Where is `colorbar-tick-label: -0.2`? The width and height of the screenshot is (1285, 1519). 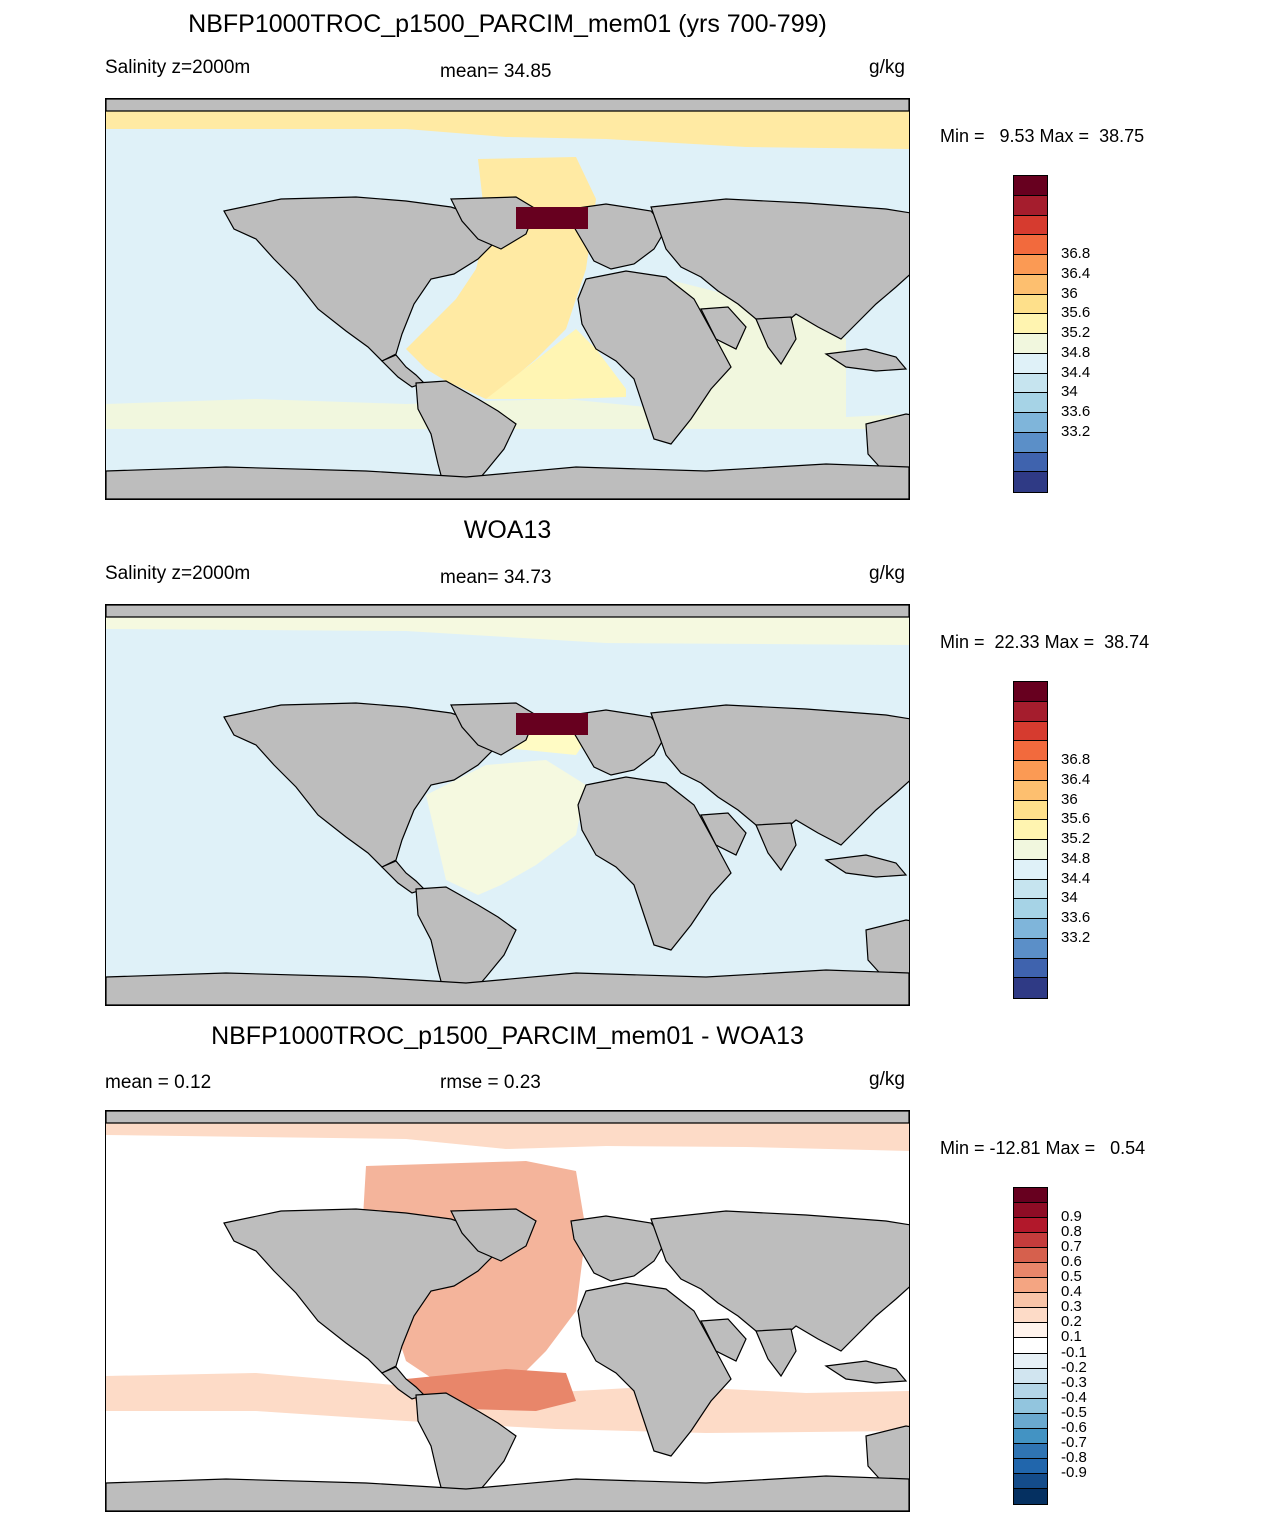 colorbar-tick-label: -0.2 is located at coordinates (1074, 1367).